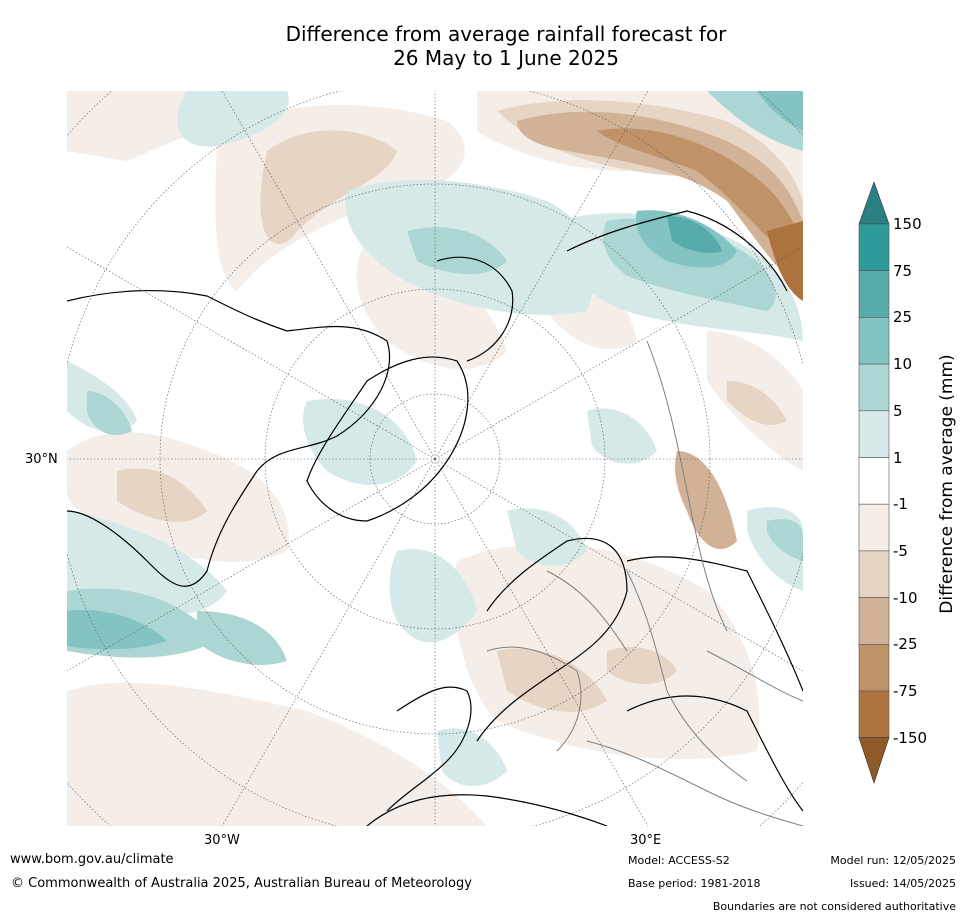 This screenshot has width=965, height=919. What do you see at coordinates (905, 597) in the screenshot?
I see `colorbar-tick-label: -10` at bounding box center [905, 597].